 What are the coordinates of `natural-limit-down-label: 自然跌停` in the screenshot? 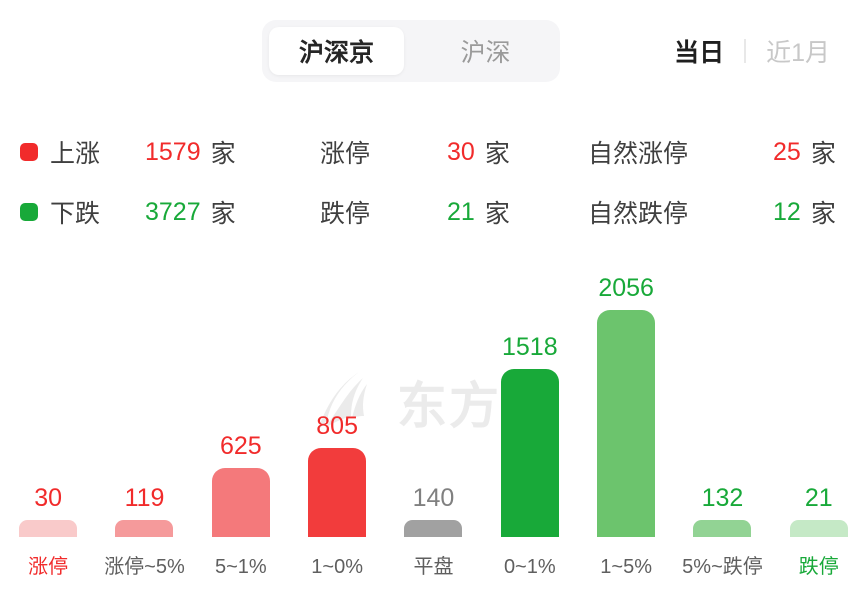 It's located at (638, 214).